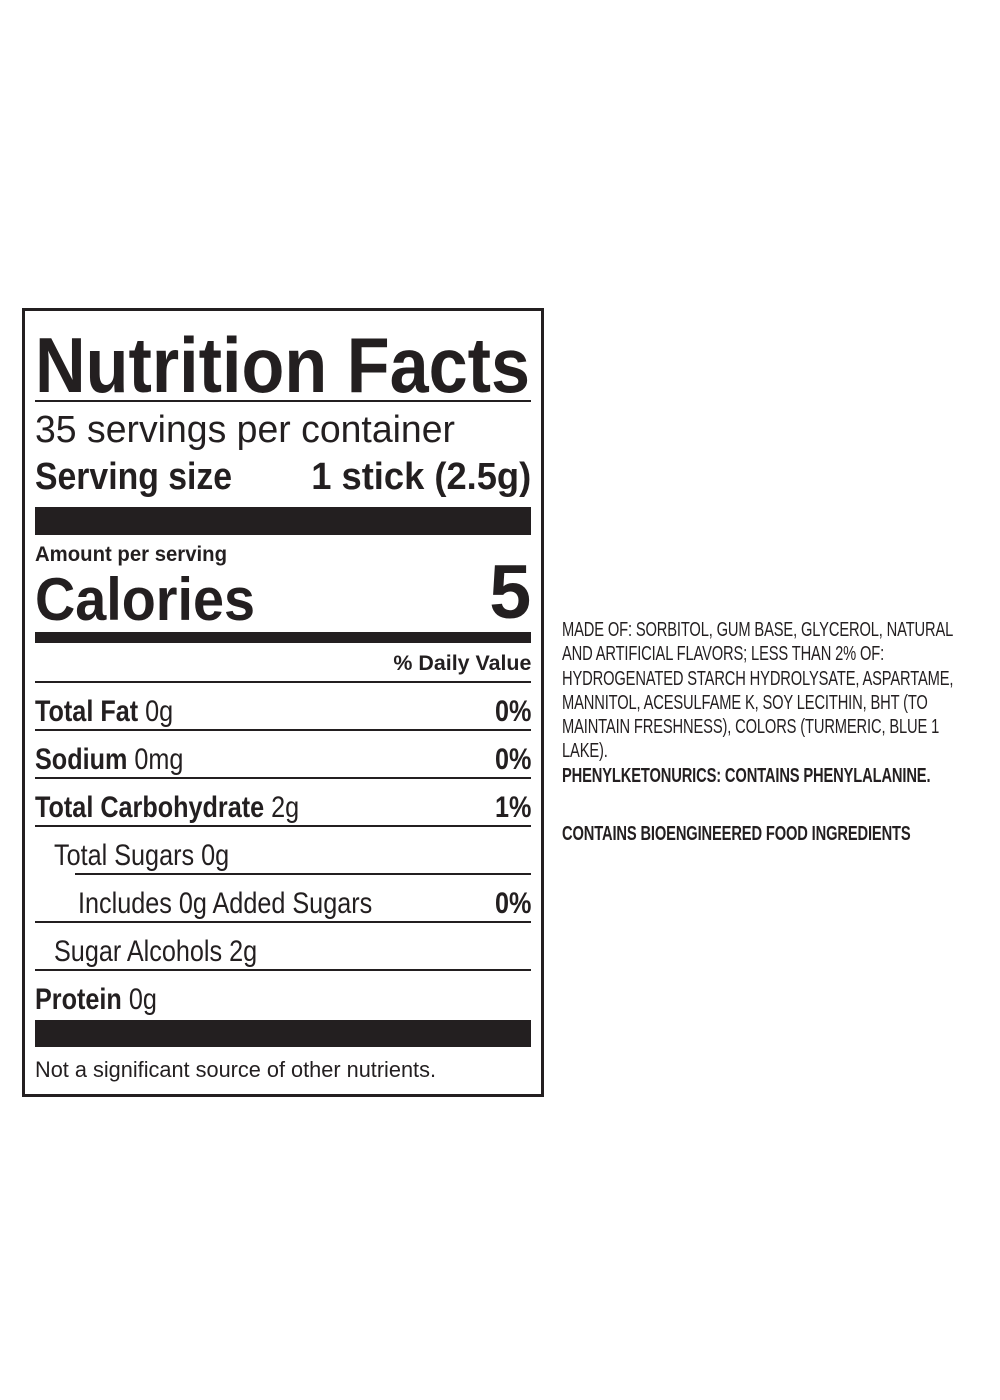  I want to click on nutrient-name: Protein, so click(78, 999).